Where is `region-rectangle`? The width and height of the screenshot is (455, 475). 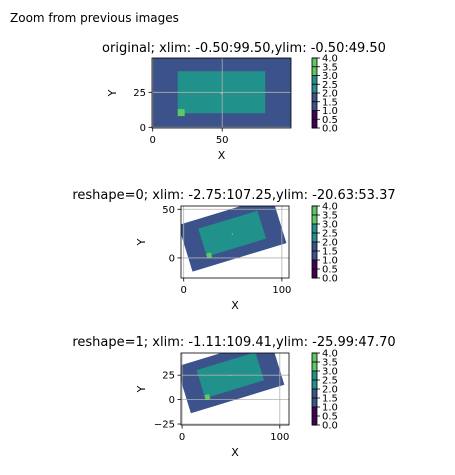 region-rectangle is located at coordinates (232, 233).